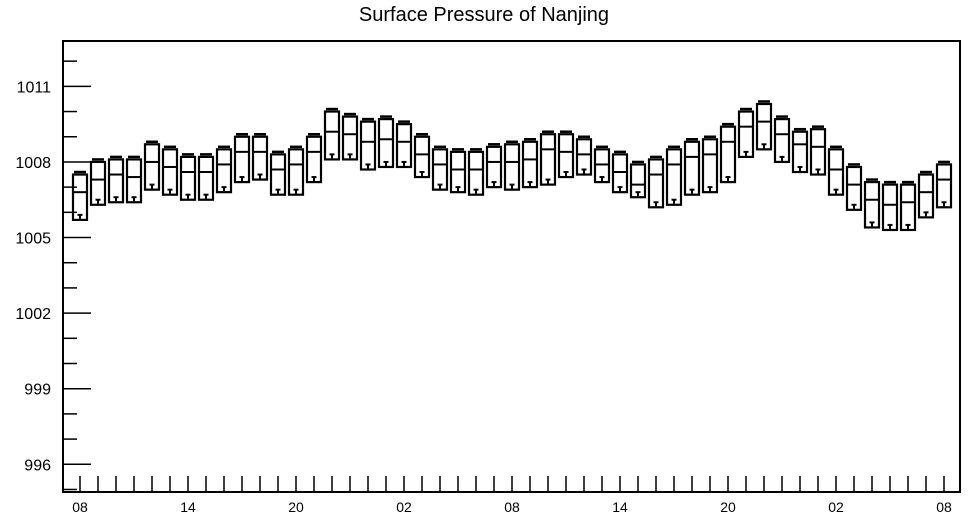  Describe the element at coordinates (33, 163) in the screenshot. I see `y-tick-label: 1008` at that location.